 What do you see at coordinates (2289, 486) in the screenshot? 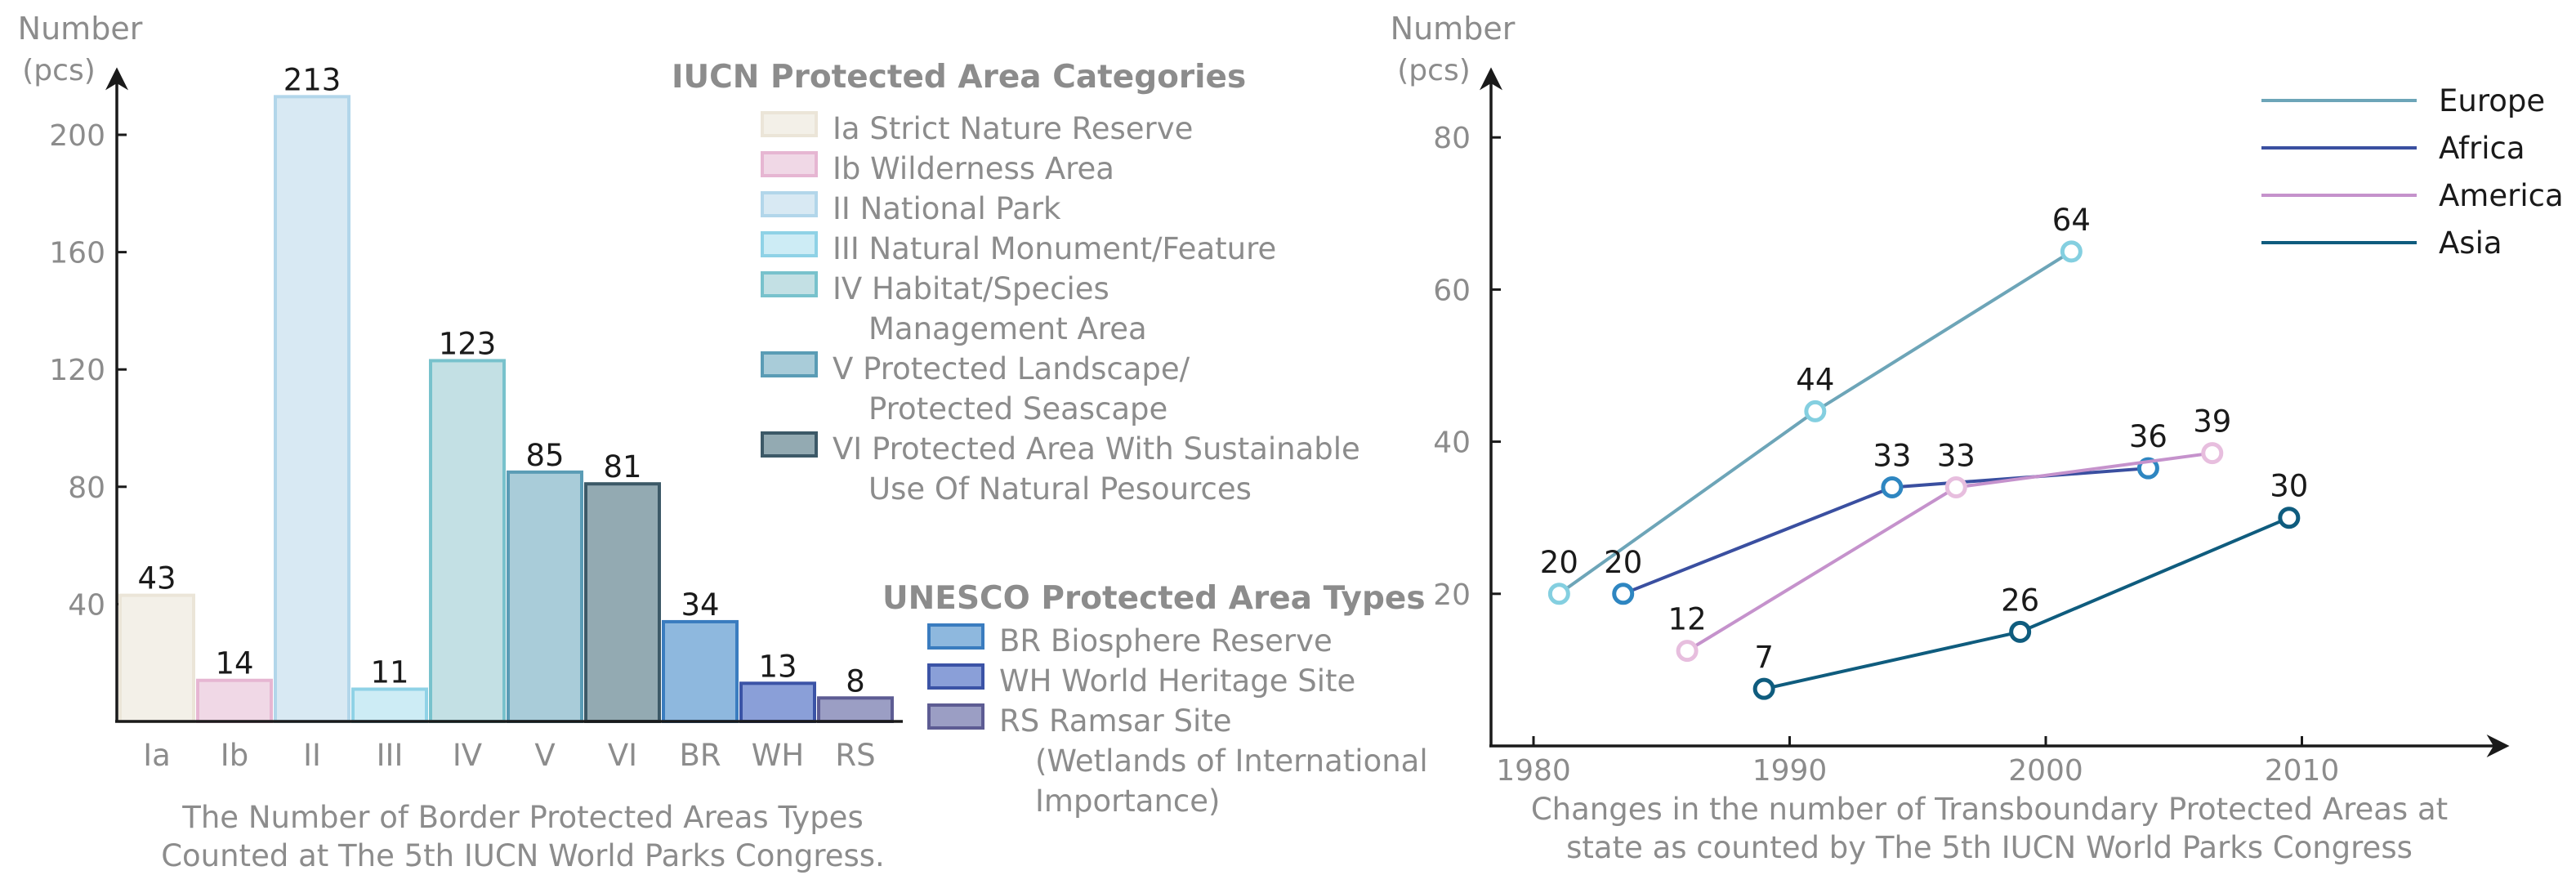
I see `data-label-asia: 30` at bounding box center [2289, 486].